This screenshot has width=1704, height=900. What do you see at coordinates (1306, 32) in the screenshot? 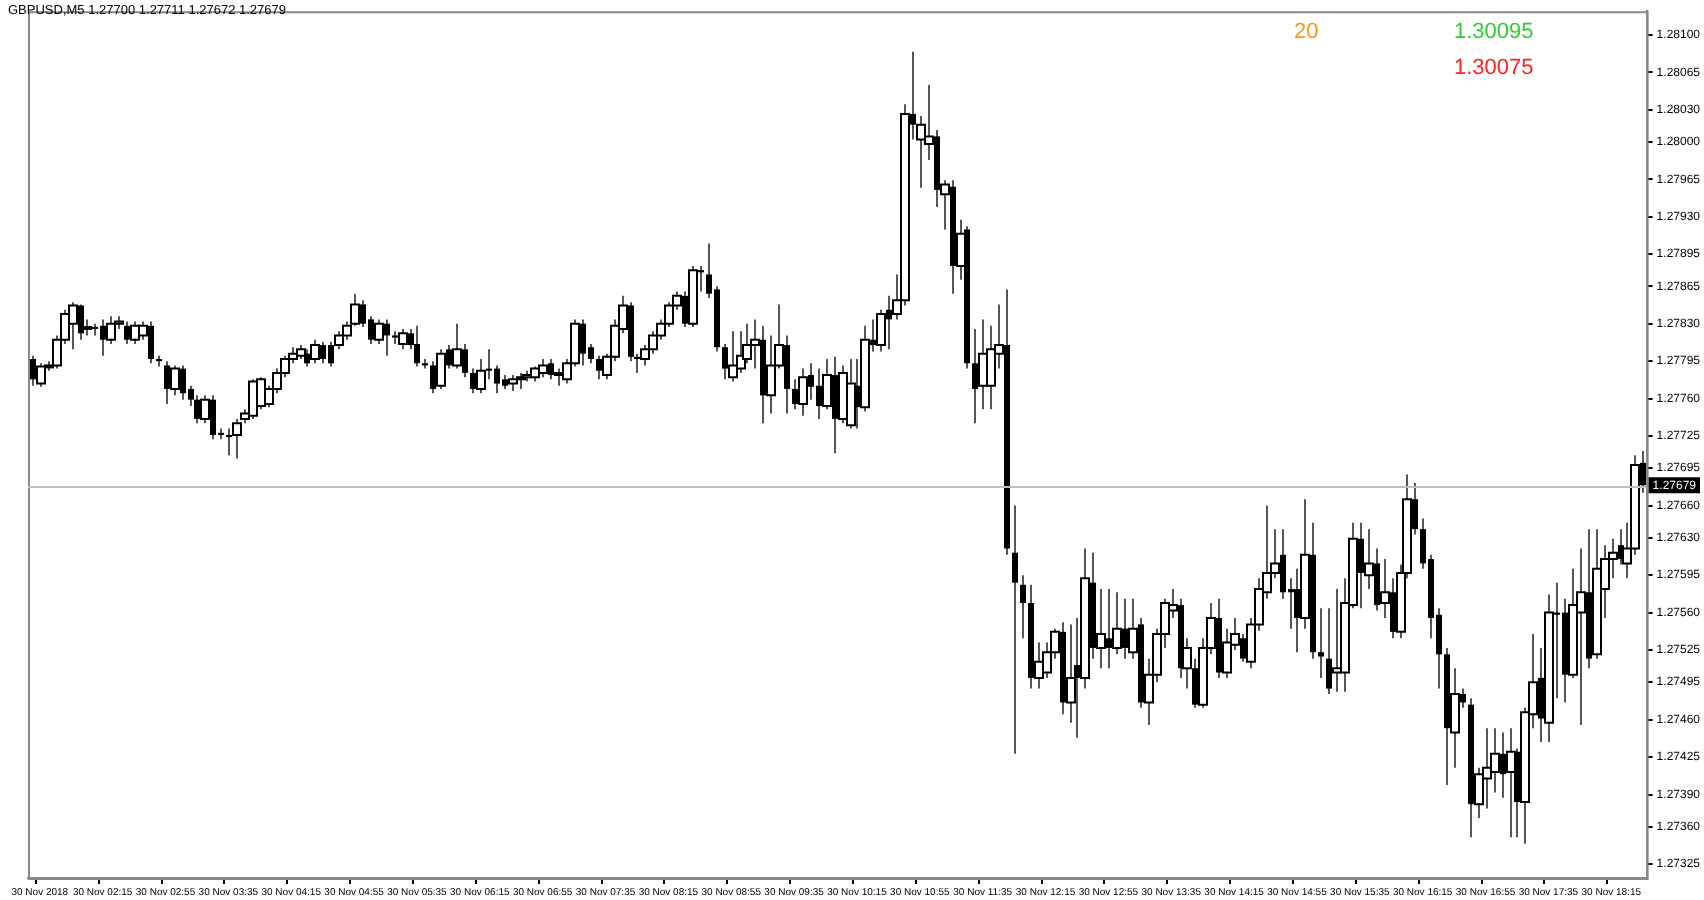
I see `annotation: 20` at bounding box center [1306, 32].